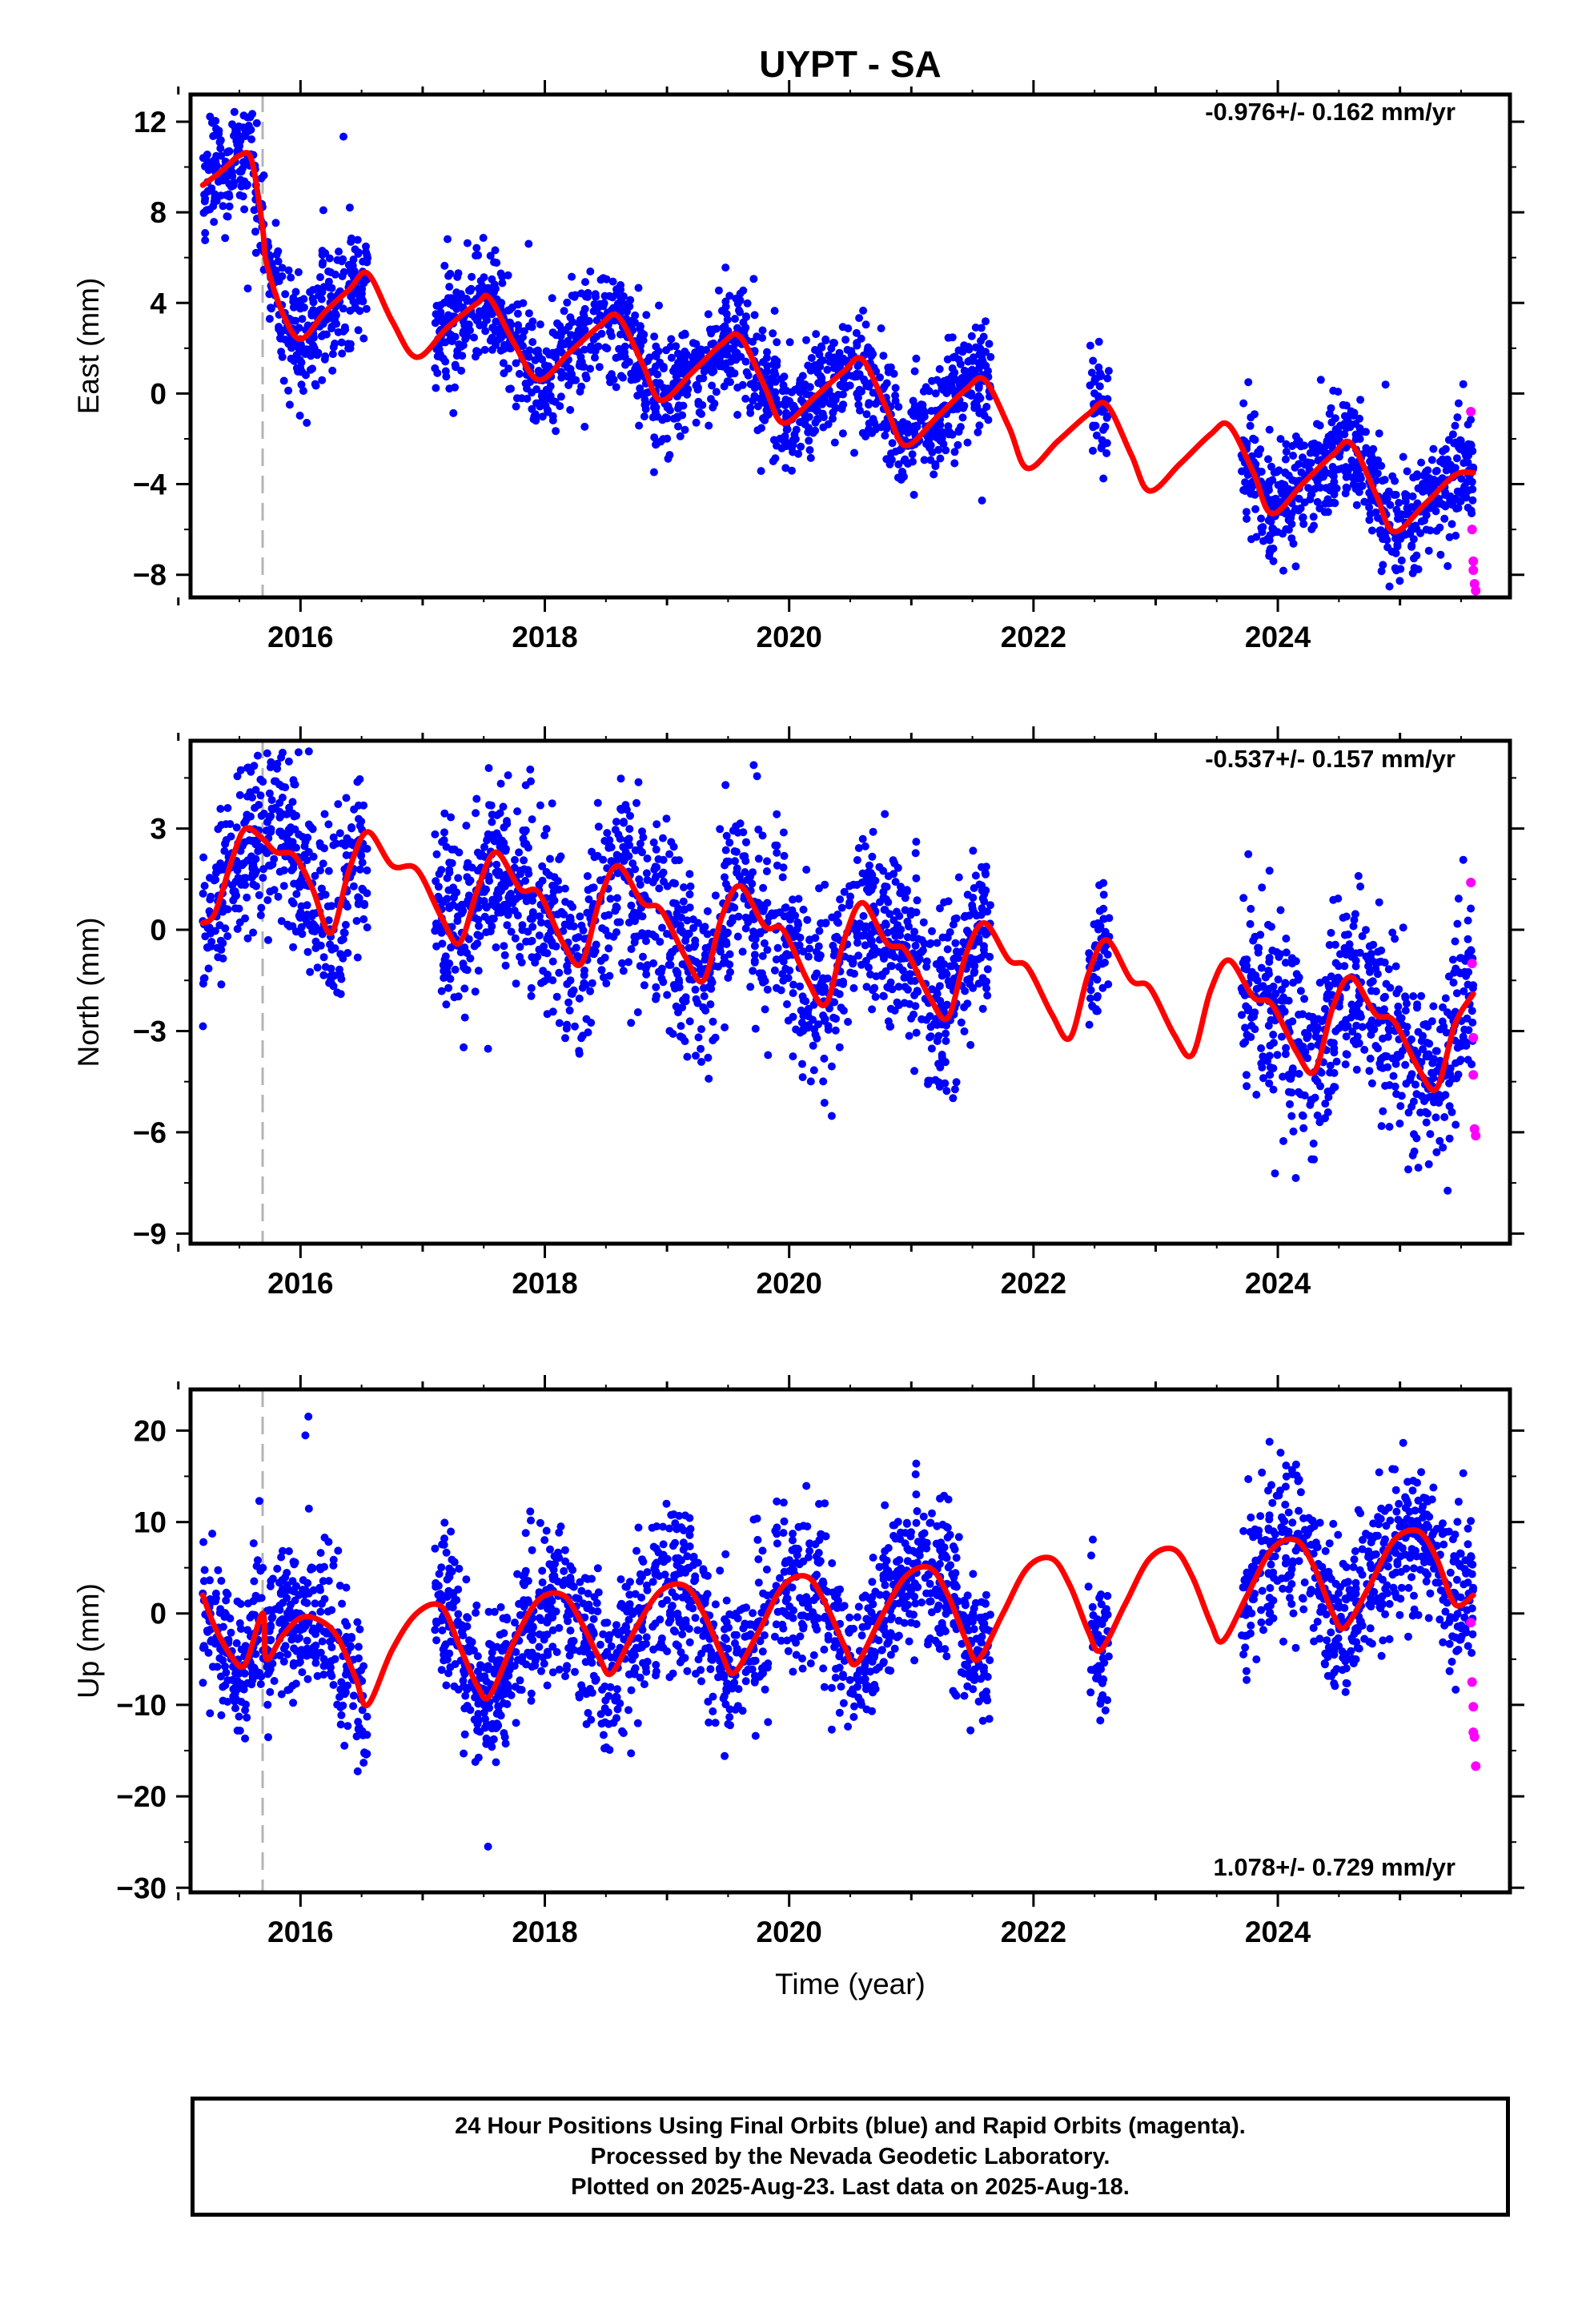 This screenshot has height=2324, width=1582. What do you see at coordinates (1473, 561) in the screenshot?
I see `rapid-orbit-point` at bounding box center [1473, 561].